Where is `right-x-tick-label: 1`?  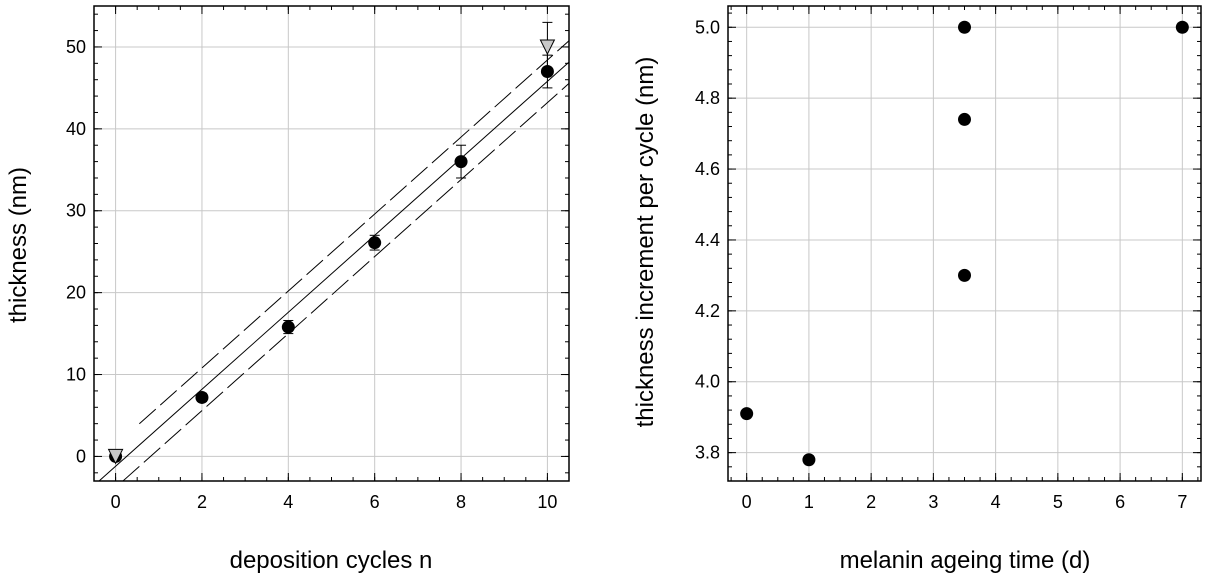
right-x-tick-label: 1 is located at coordinates (809, 502).